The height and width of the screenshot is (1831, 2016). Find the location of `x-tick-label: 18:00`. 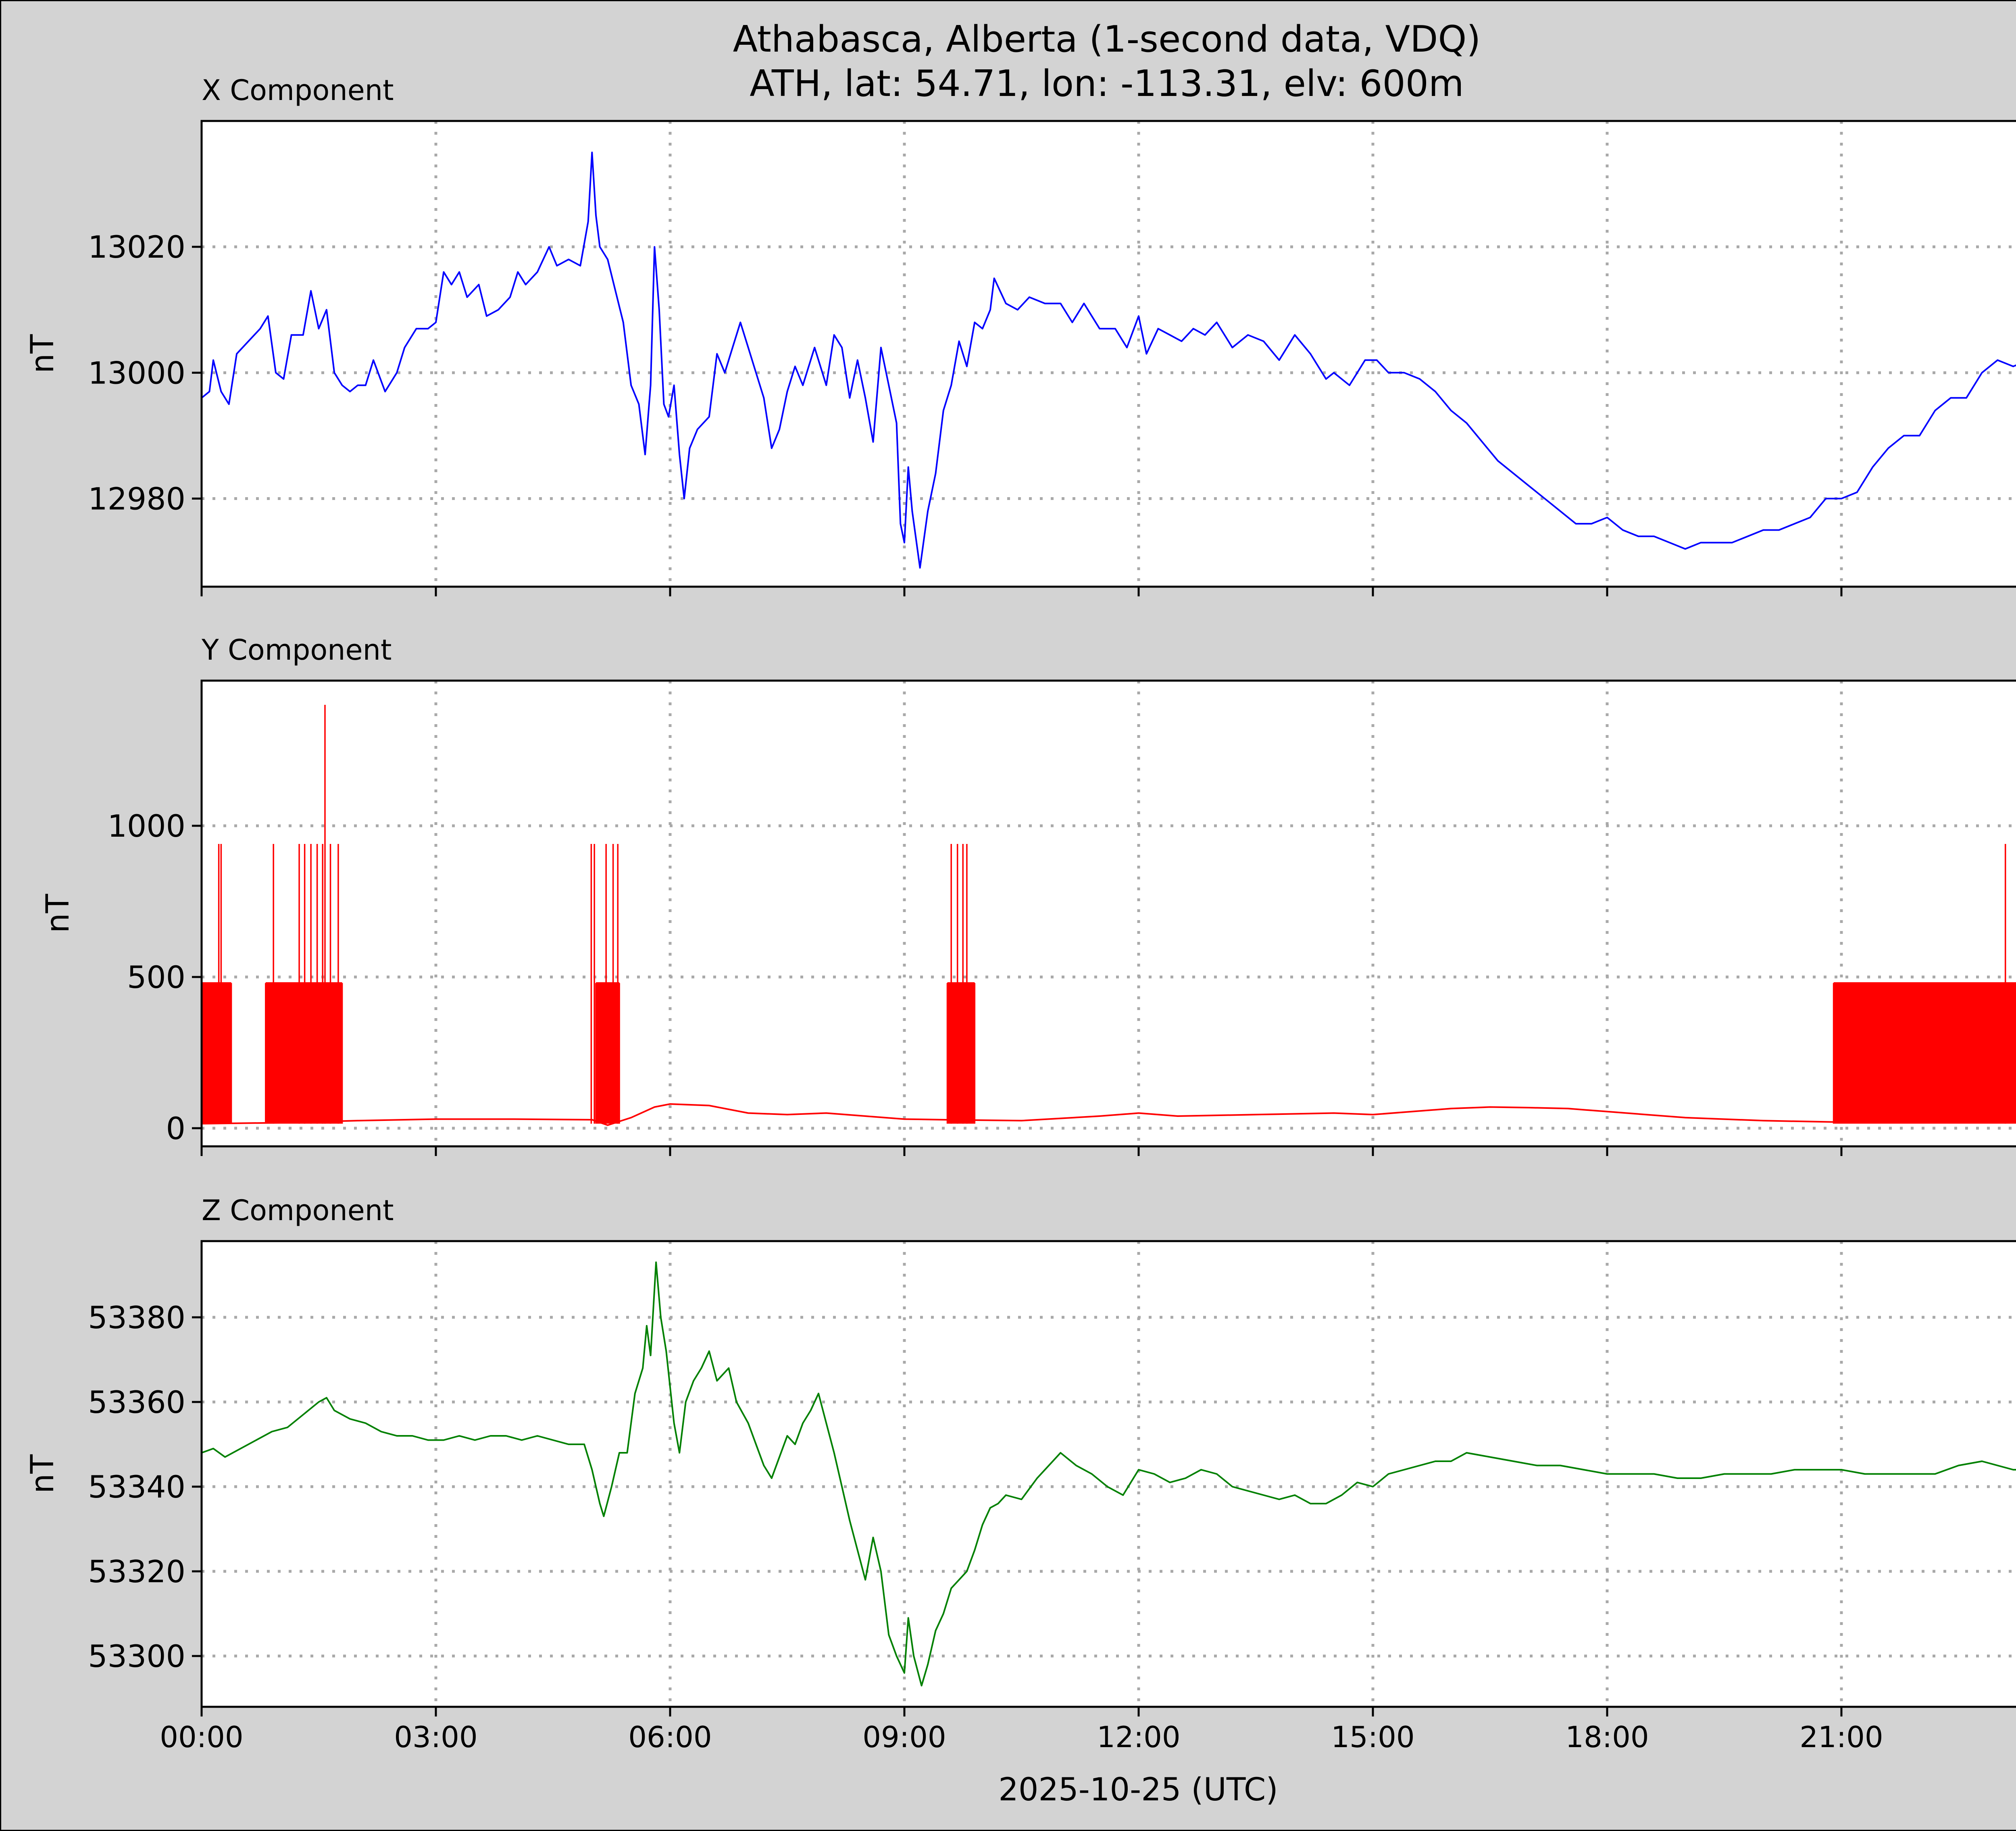

x-tick-label: 18:00 is located at coordinates (1607, 1737).